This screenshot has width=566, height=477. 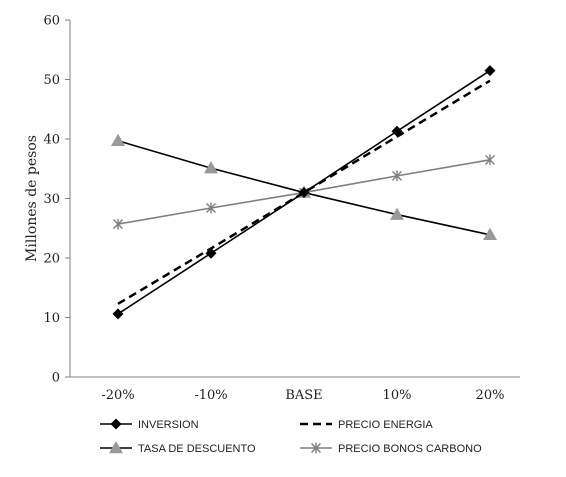 What do you see at coordinates (117, 395) in the screenshot?
I see `x-tick-label: -20%` at bounding box center [117, 395].